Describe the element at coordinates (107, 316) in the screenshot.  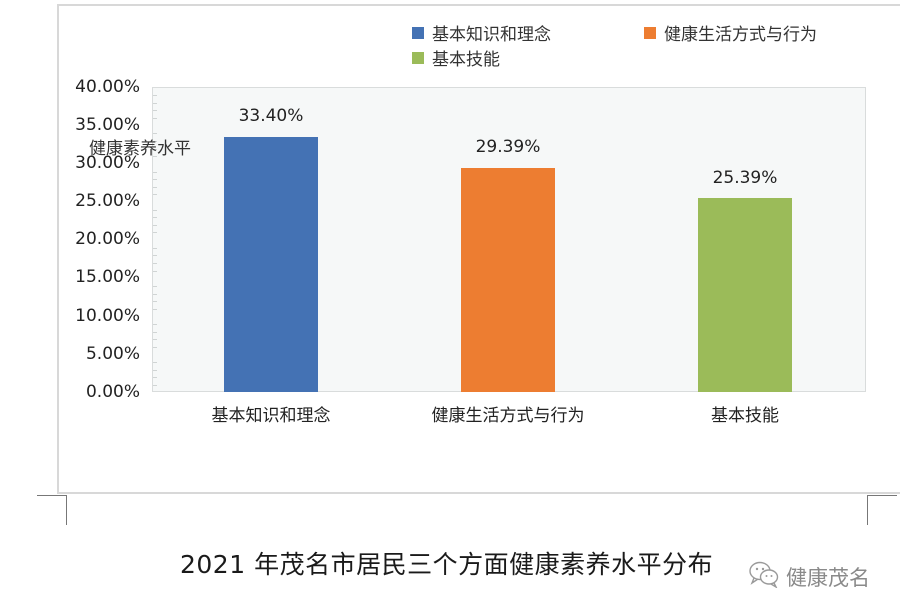
I see `y-tick-label: 10.00%` at that location.